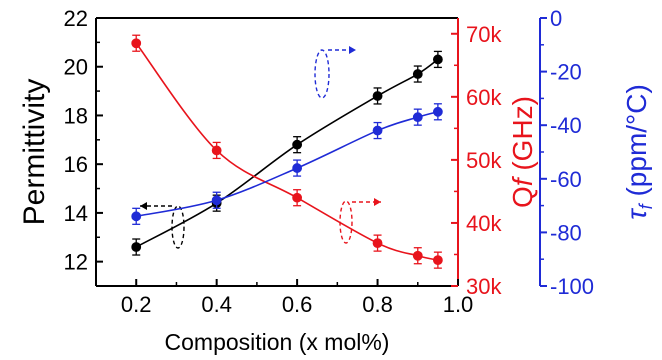 This screenshot has height=360, width=662. What do you see at coordinates (76, 262) in the screenshot?
I see `left-tick-label: 12` at bounding box center [76, 262].